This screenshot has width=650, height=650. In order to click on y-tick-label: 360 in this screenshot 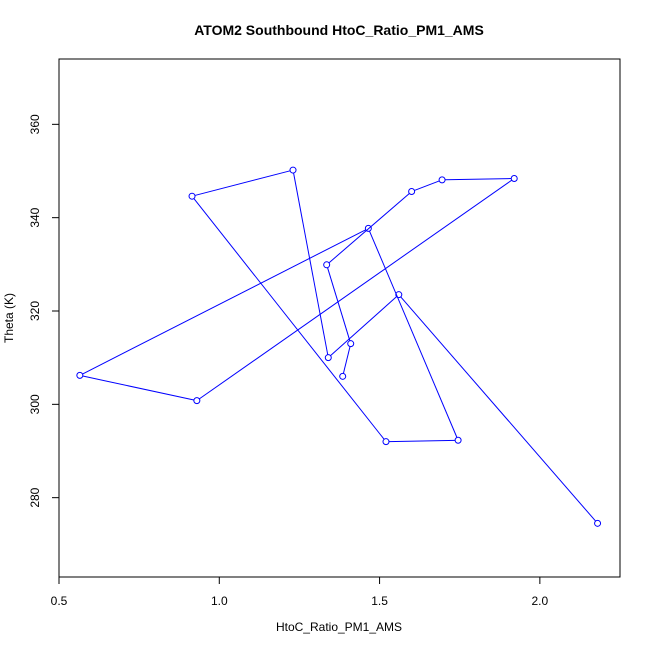, I will do `click(35, 124)`.